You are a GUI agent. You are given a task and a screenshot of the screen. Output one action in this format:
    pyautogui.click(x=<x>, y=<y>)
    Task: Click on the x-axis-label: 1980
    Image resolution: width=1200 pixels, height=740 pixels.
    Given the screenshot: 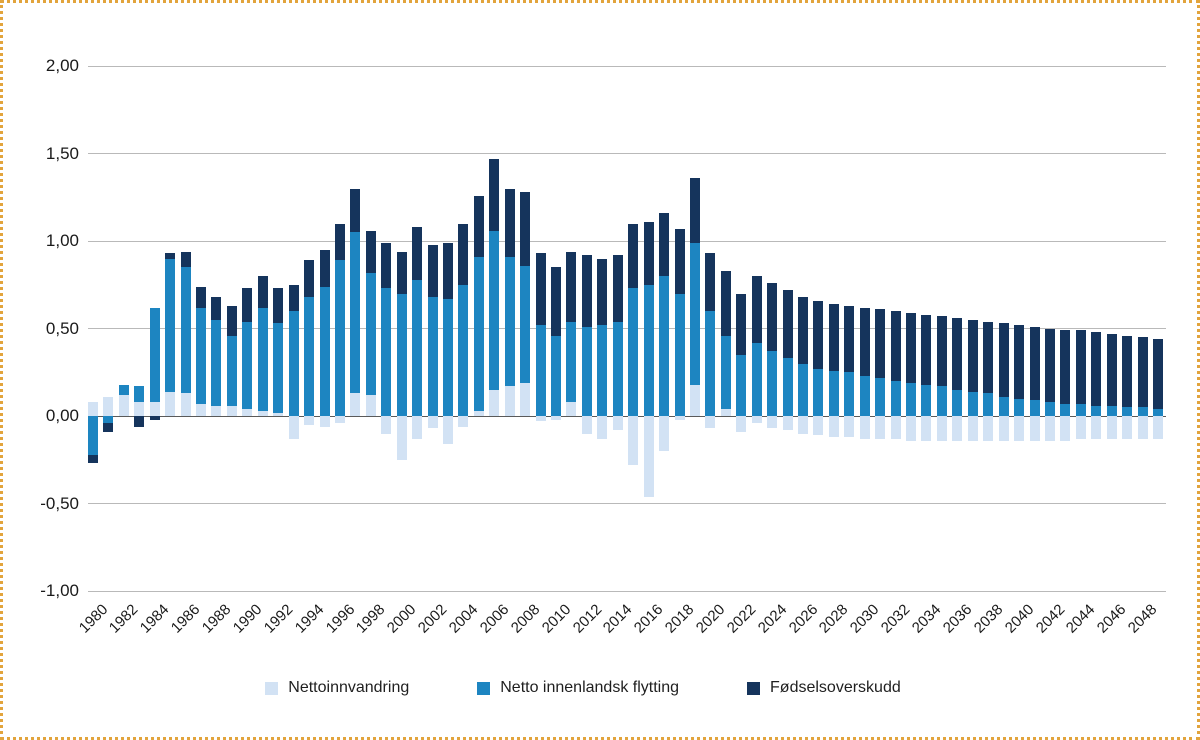 What is the action you would take?
    pyautogui.click(x=93, y=619)
    